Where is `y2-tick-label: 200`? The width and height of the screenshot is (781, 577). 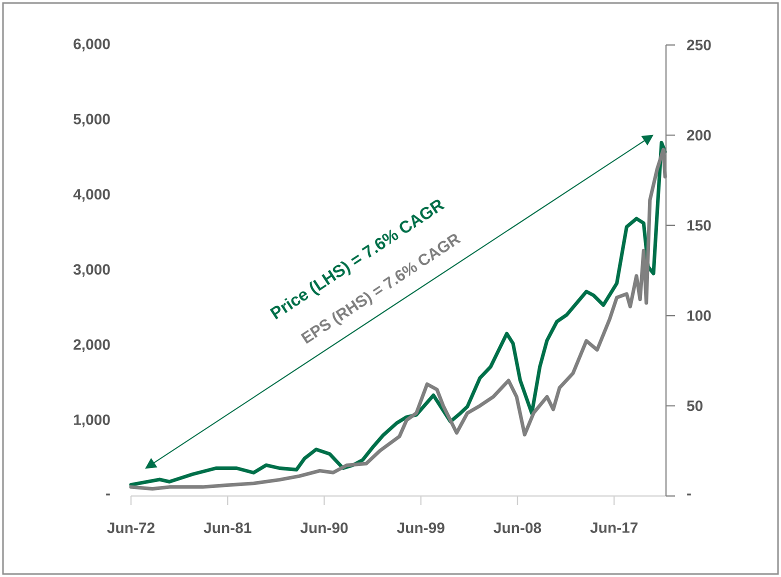
y2-tick-label: 200 is located at coordinates (699, 135).